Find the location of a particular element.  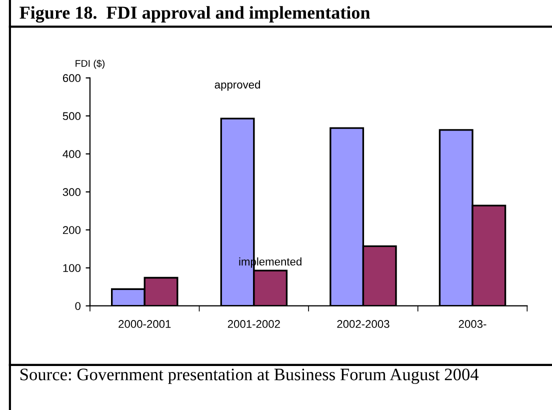

y-tick-label: 600 is located at coordinates (71, 78).